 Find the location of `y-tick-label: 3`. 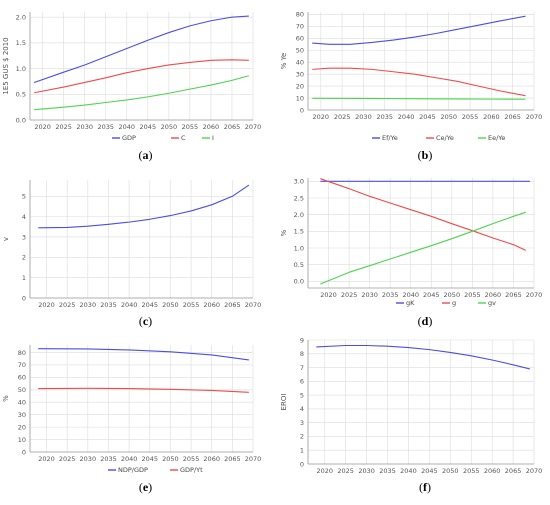

y-tick-label: 3 is located at coordinates (302, 423).